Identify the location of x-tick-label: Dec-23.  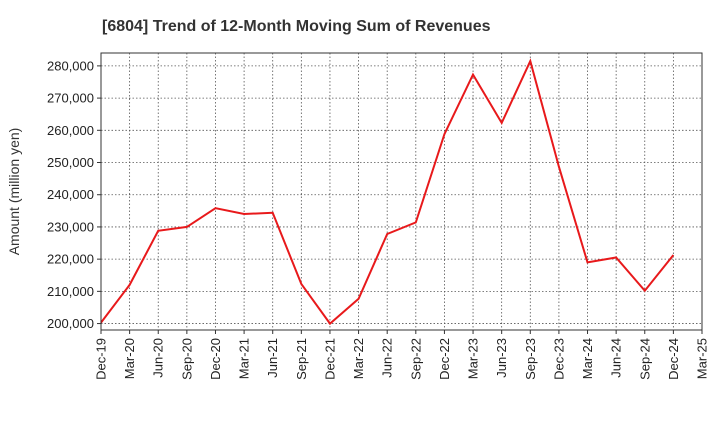
(558, 359).